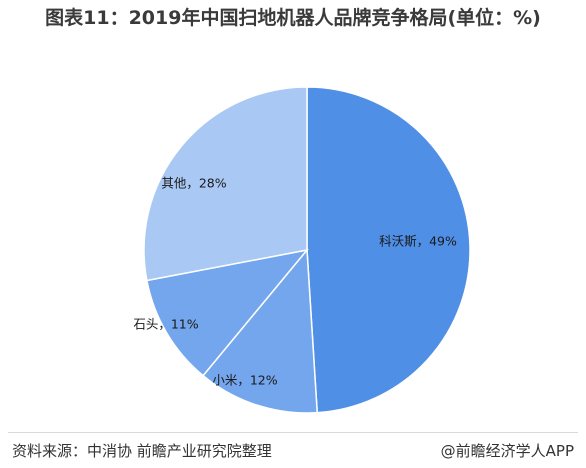 Image resolution: width=586 pixels, height=468 pixels. I want to click on pie-slice-label-1: 科沃斯，49%, so click(418, 241).